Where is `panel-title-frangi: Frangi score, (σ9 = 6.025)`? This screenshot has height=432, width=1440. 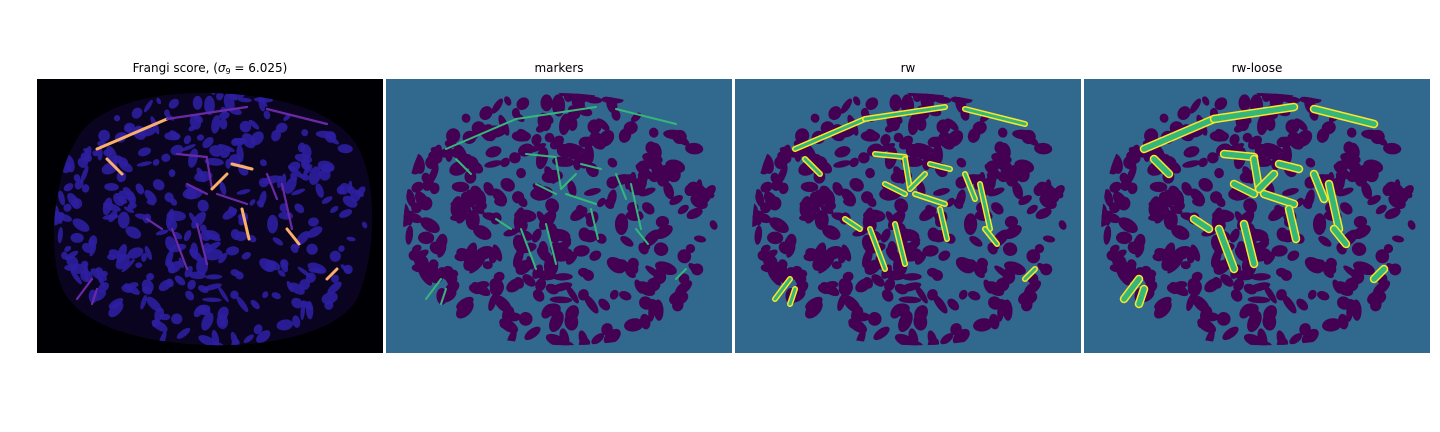 panel-title-frangi: Frangi score, (σ9 = 6.025) is located at coordinates (210, 68).